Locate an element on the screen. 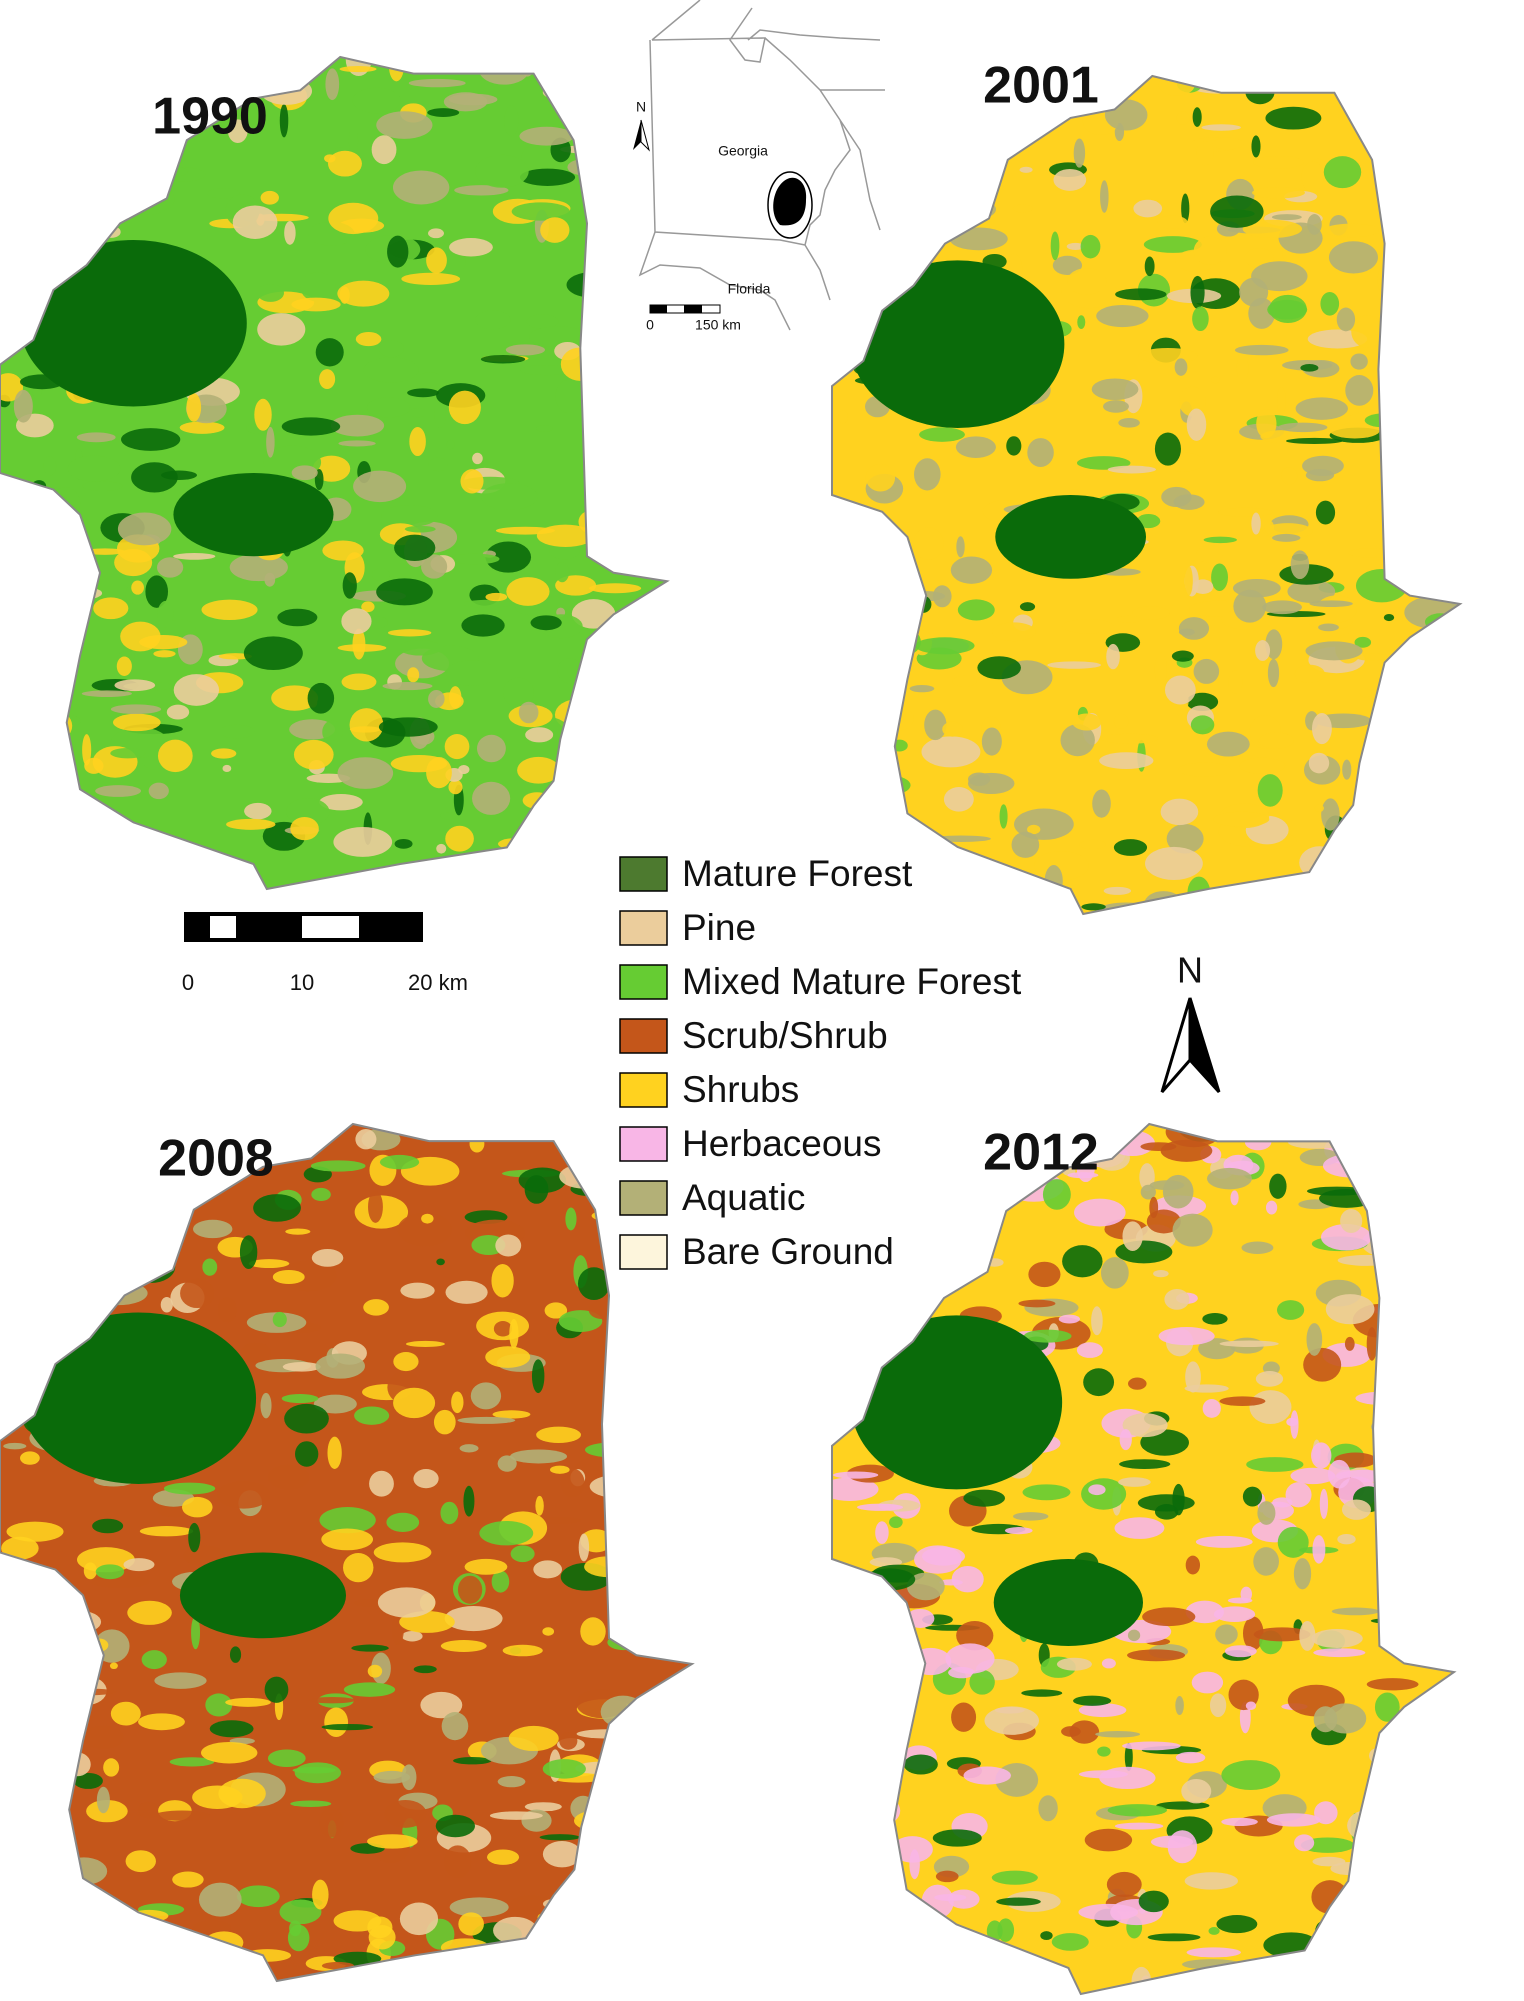 Image resolution: width=1524 pixels, height=2001 pixels. north-label: N is located at coordinates (1190, 970).